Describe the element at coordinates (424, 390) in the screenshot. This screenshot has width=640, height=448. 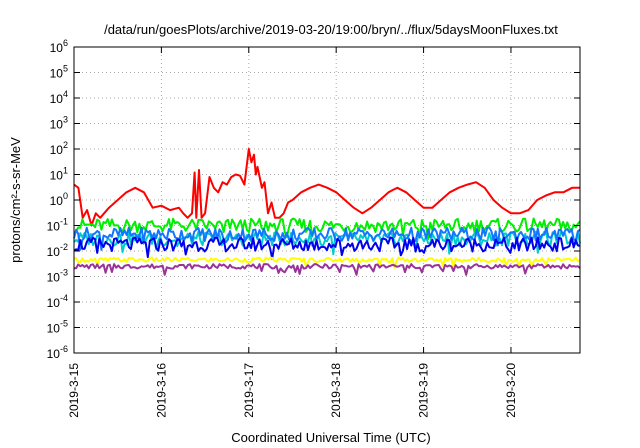
I see `x-tick-label: 2019-3-19` at that location.